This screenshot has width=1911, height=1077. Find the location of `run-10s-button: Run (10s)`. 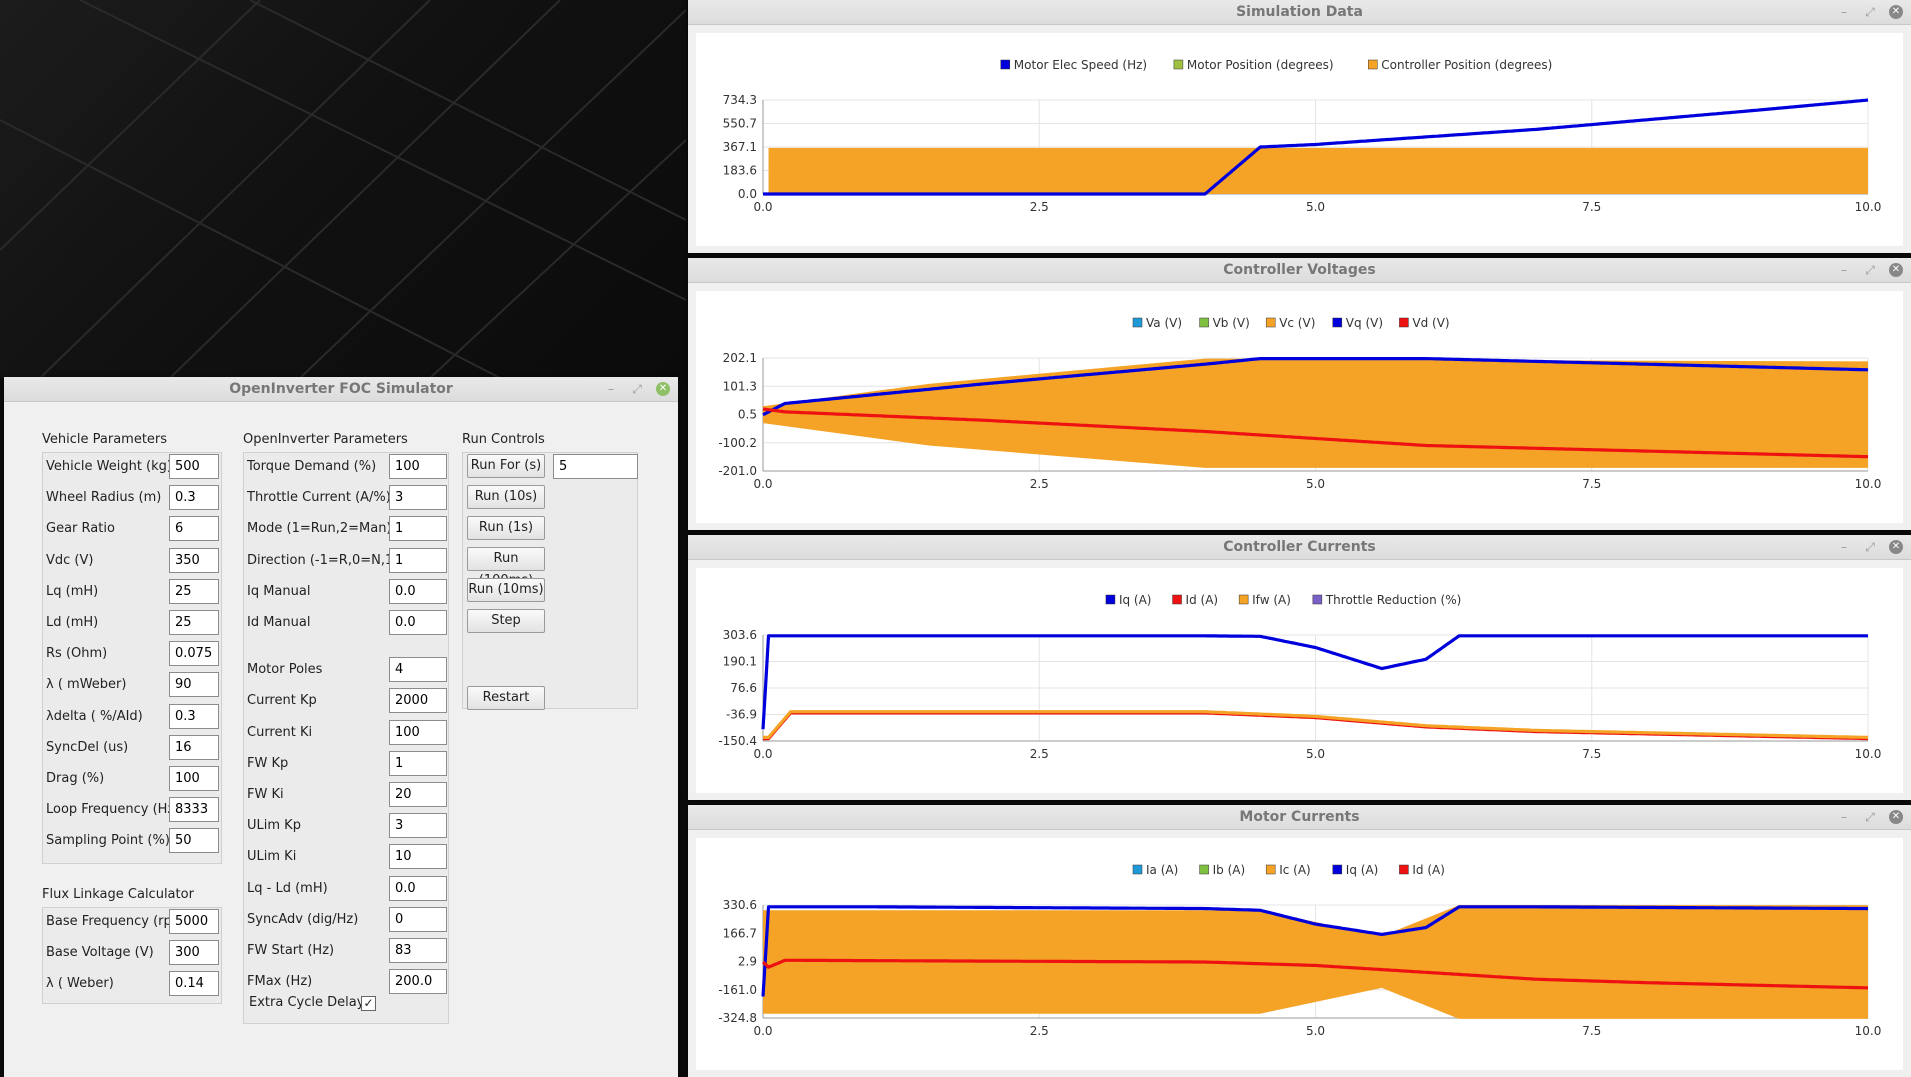

run-10s-button: Run (10s) is located at coordinates (506, 497).